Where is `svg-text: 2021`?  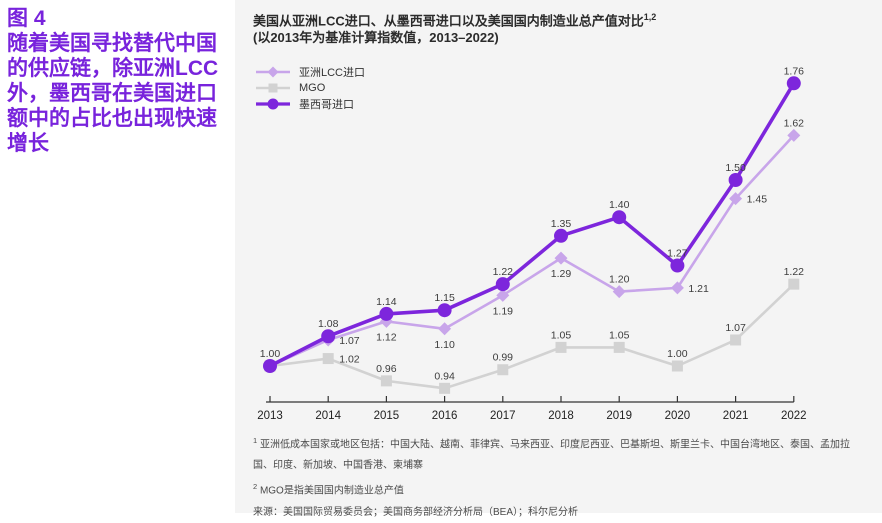 svg-text: 2021 is located at coordinates (736, 416).